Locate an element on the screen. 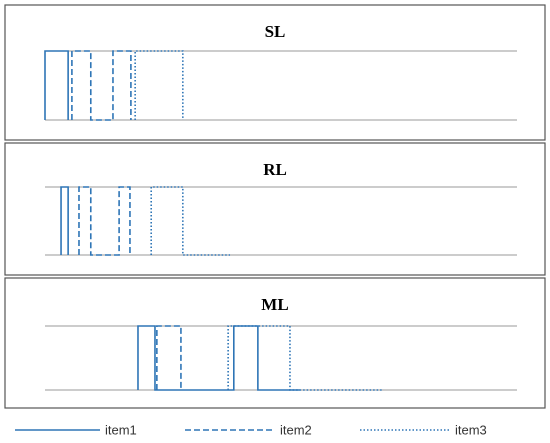 This screenshot has height=443, width=550. legend-label: item3 is located at coordinates (471, 429).